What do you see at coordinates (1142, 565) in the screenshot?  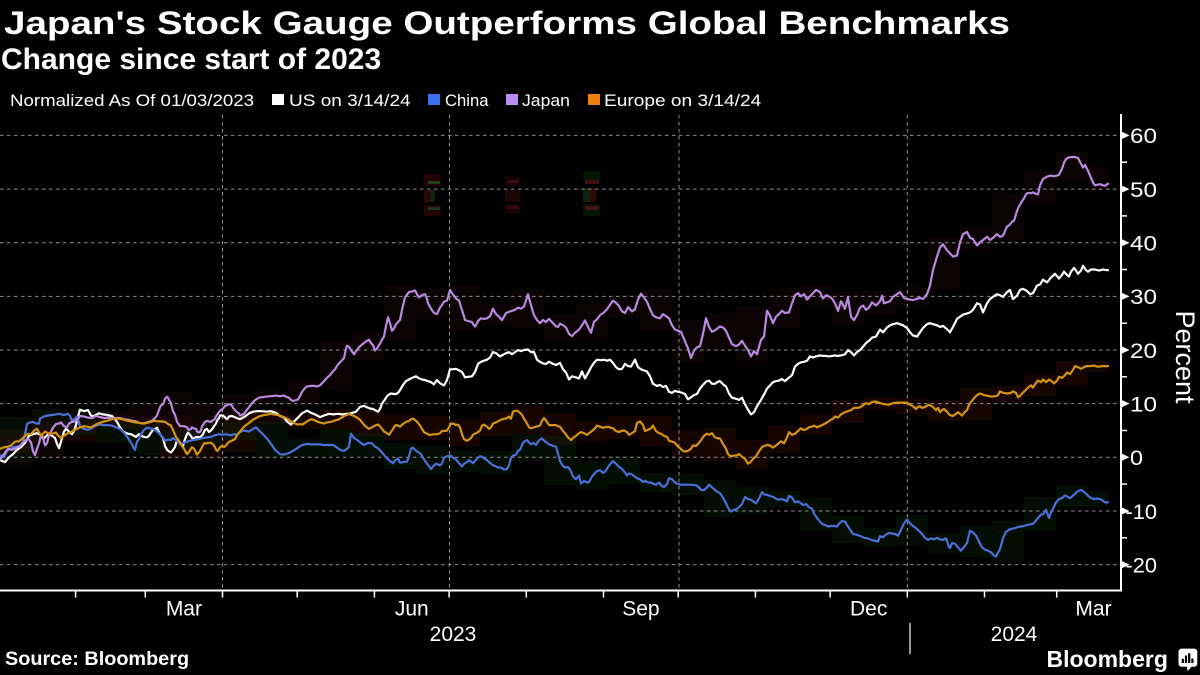 I see `svg-text: -20` at bounding box center [1142, 565].